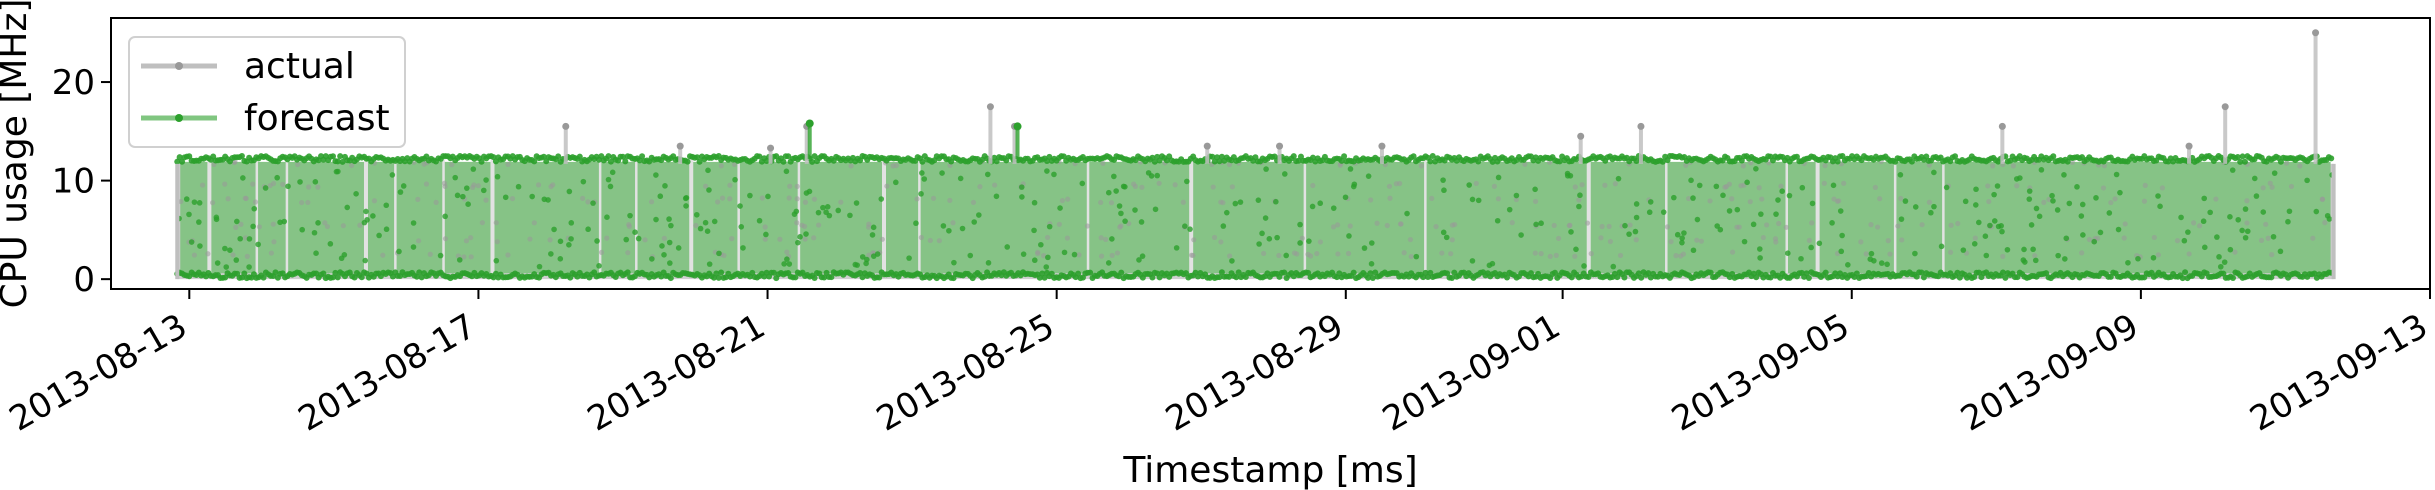 This screenshot has width=2435, height=490. Describe the element at coordinates (965, 372) in the screenshot. I see `x-tick-label: 2013-08-25` at that location.